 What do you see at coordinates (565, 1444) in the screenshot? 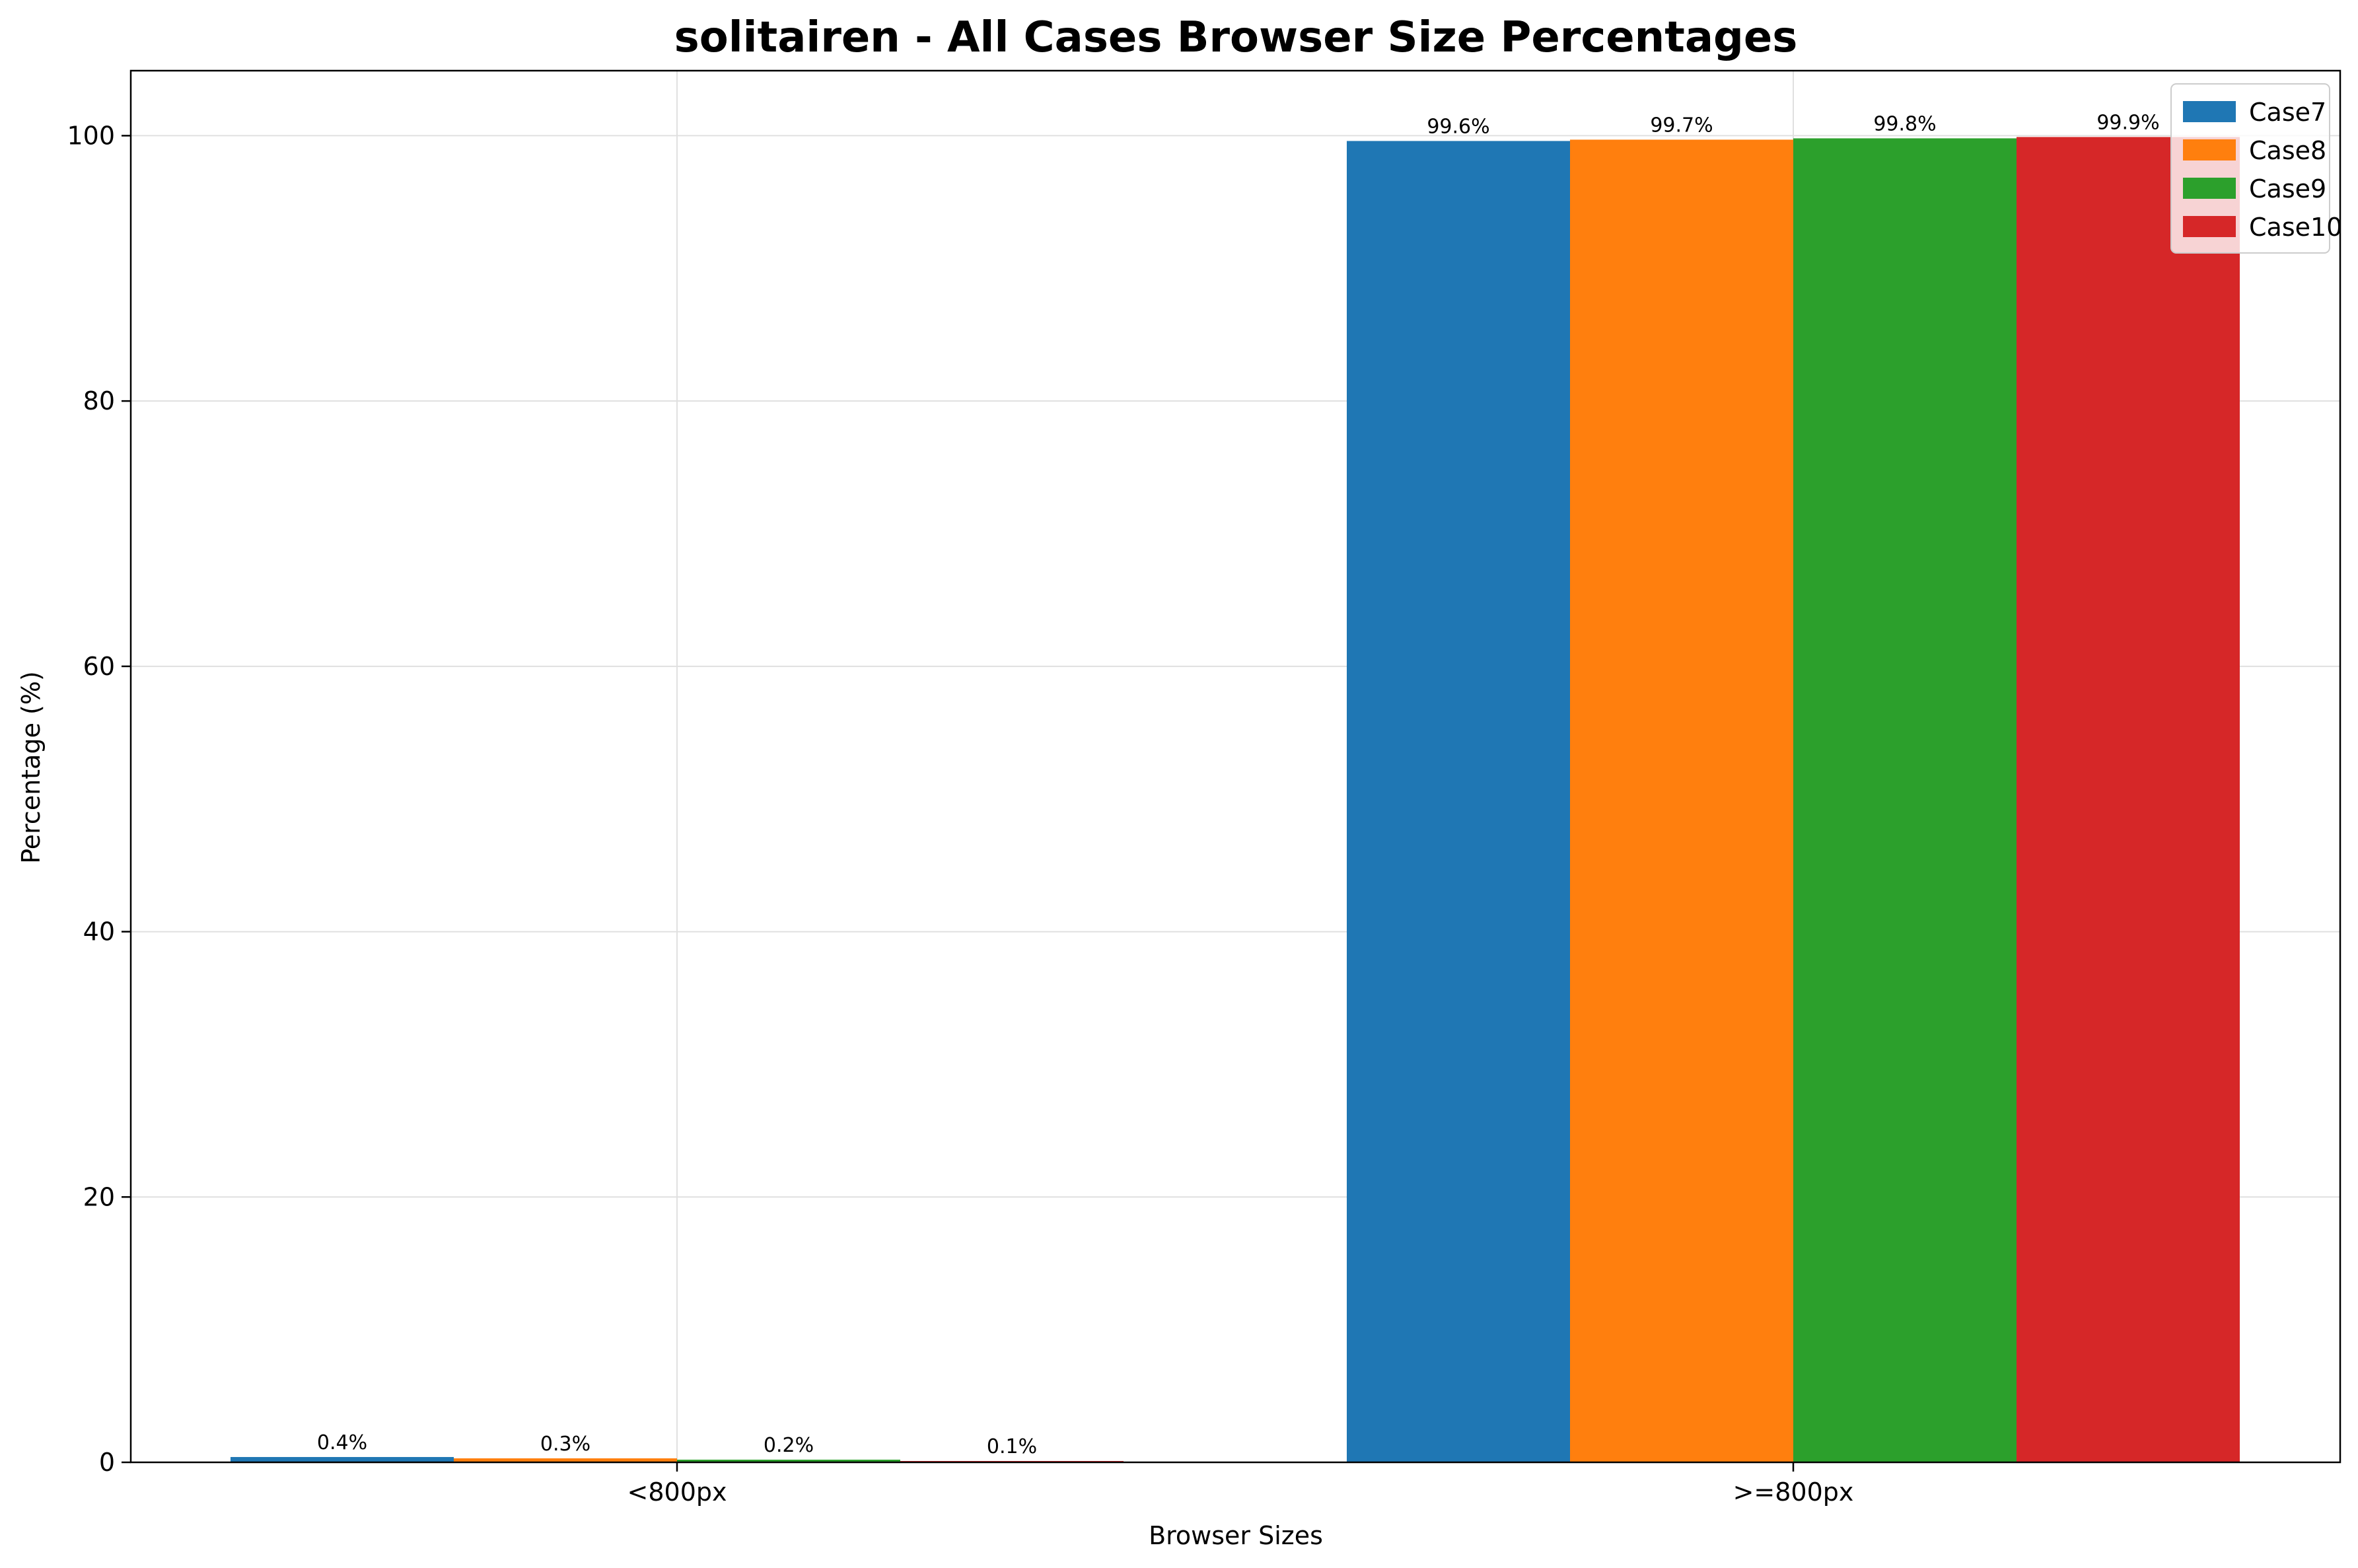
I see `data-label: 0.3%` at bounding box center [565, 1444].